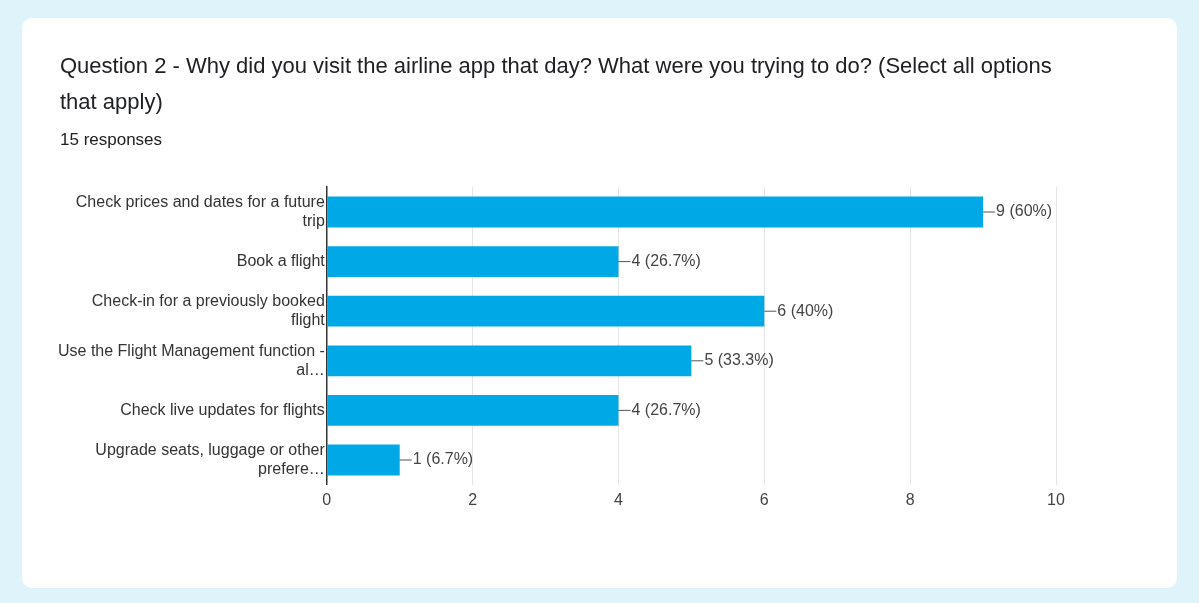  I want to click on y-tick-label: Check prices and dates for a future trip, so click(200, 211).